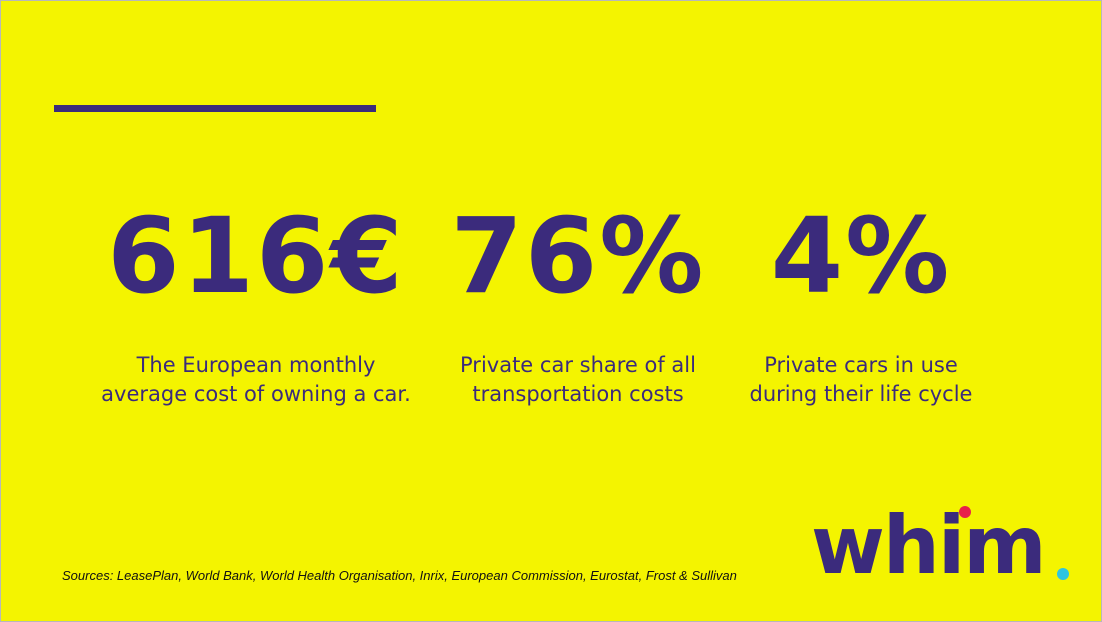  What do you see at coordinates (578, 365) in the screenshot?
I see `description-line: Private car share of all` at bounding box center [578, 365].